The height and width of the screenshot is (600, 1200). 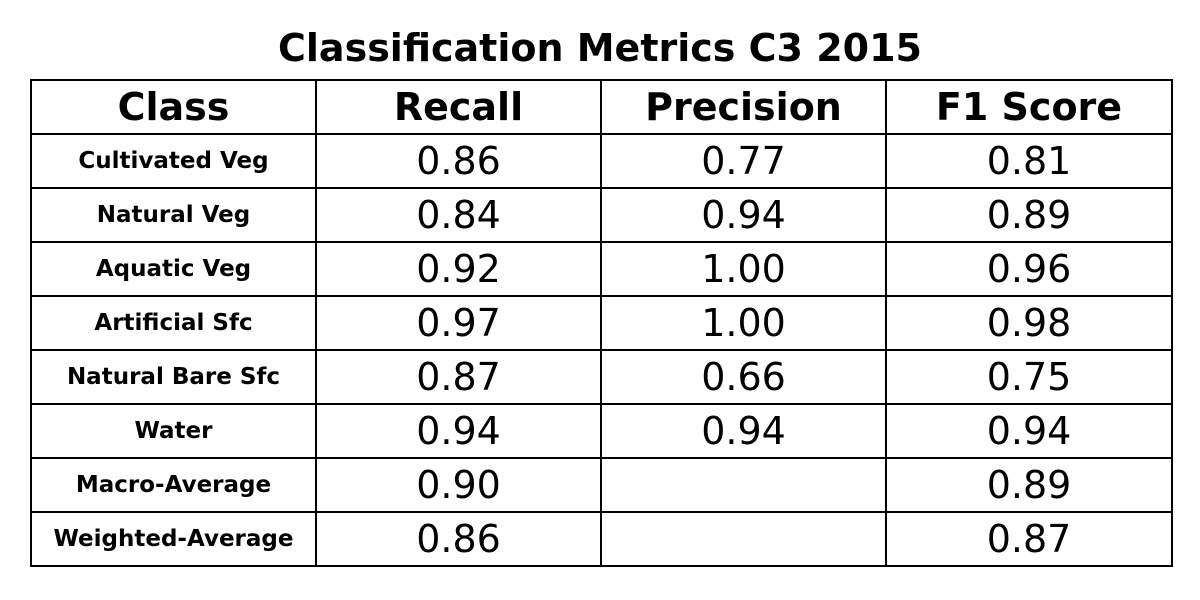 I want to click on recall-cell: 0.84, so click(x=458, y=215).